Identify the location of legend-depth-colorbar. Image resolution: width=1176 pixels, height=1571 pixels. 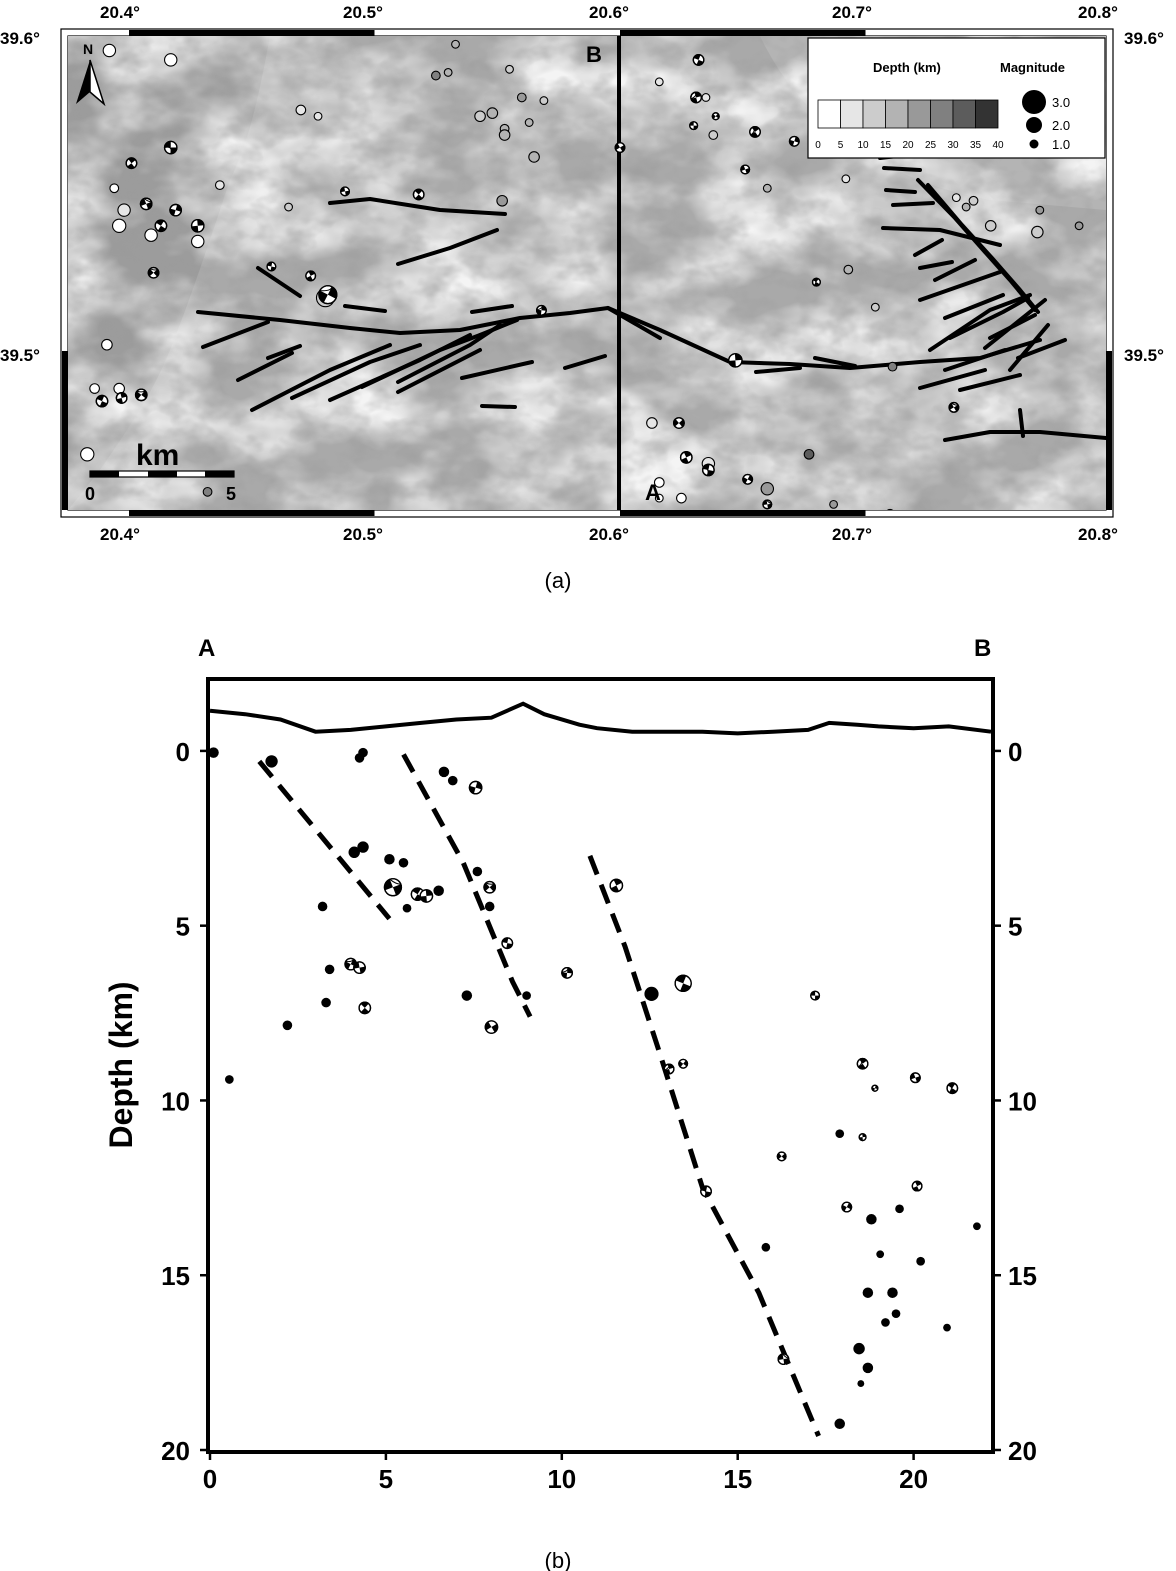
(908, 114).